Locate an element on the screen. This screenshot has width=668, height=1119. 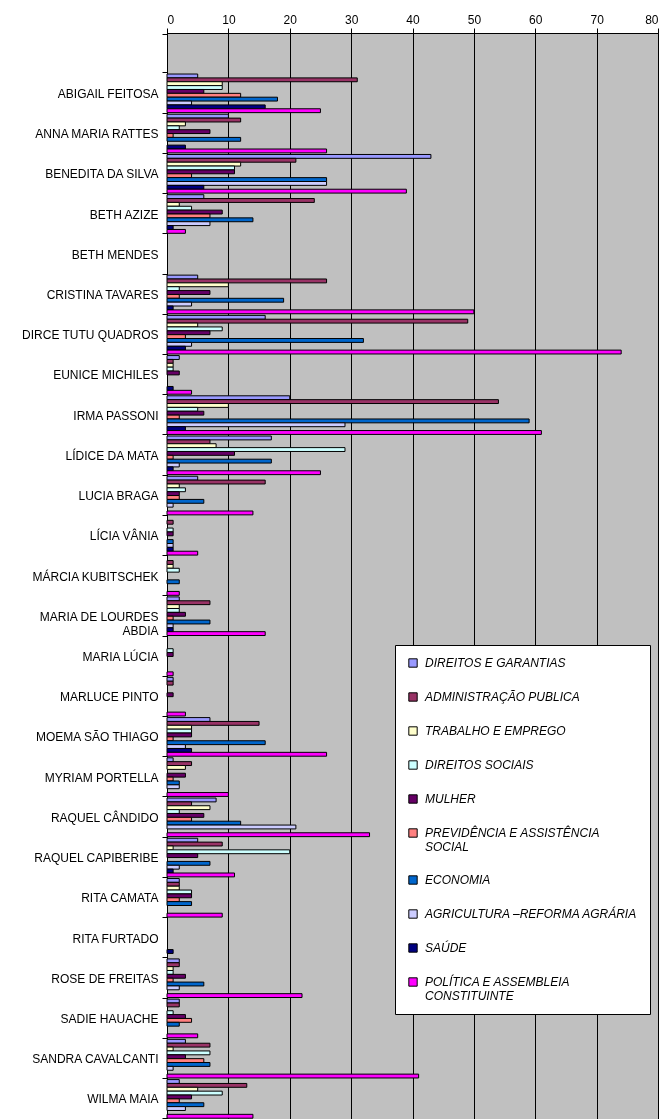
y-tick-label: MARIA DE LOURDES ABDIA is located at coordinates (99, 623).